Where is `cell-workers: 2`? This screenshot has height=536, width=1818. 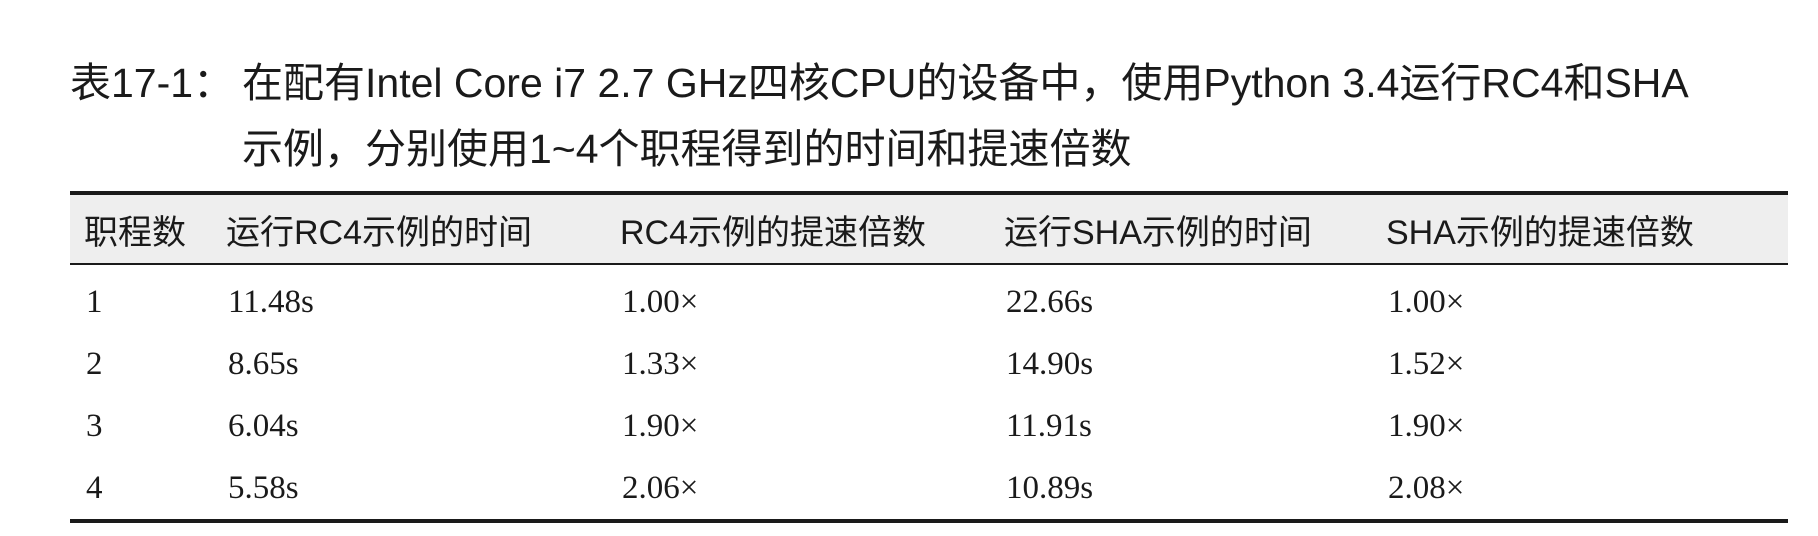
cell-workers: 2 is located at coordinates (94, 363).